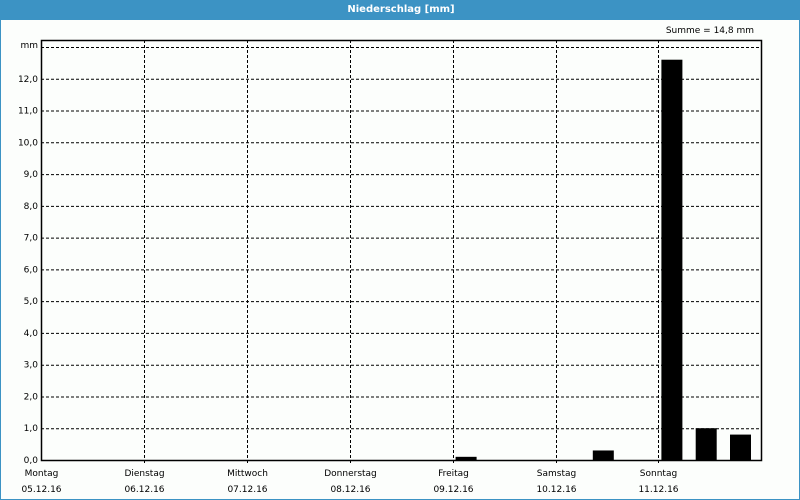  What do you see at coordinates (31, 175) in the screenshot?
I see `y-tick-label: 9,0` at bounding box center [31, 175].